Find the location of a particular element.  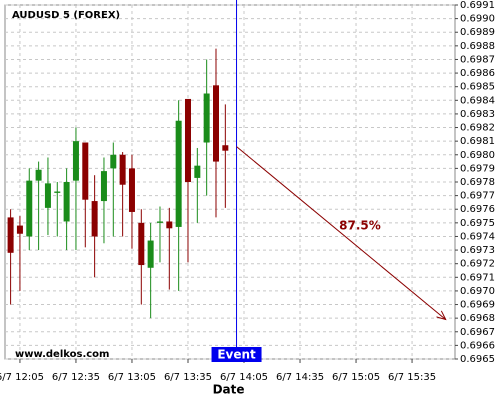

y-tick-label: 0.6990 is located at coordinates (477, 19).